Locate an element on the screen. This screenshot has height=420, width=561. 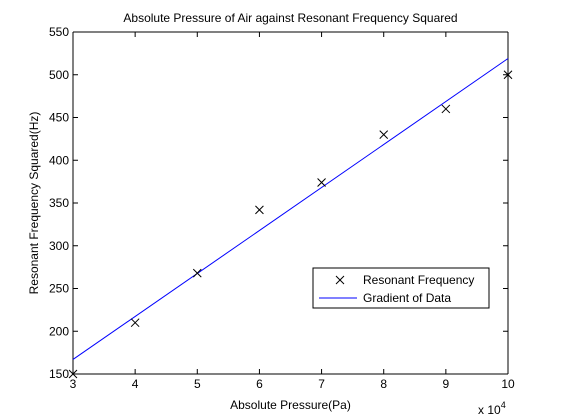
legend: Resonant Frequency Gradient of Data is located at coordinates (401, 288).